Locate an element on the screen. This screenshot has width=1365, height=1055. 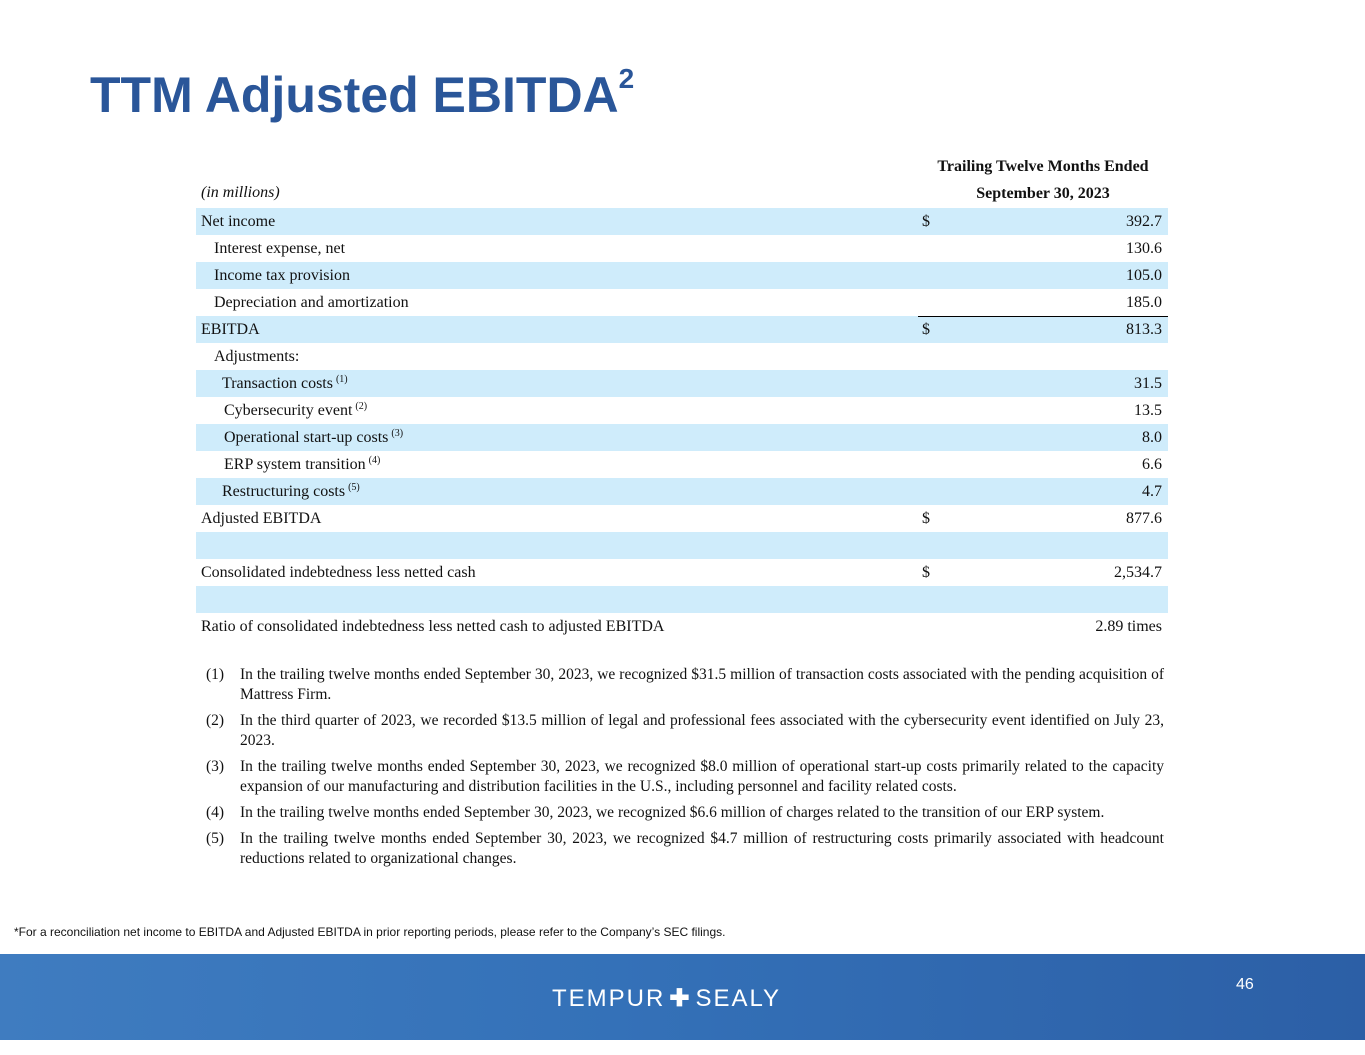
table-row: ERP system transition (4) 6.6 is located at coordinates (682, 464).